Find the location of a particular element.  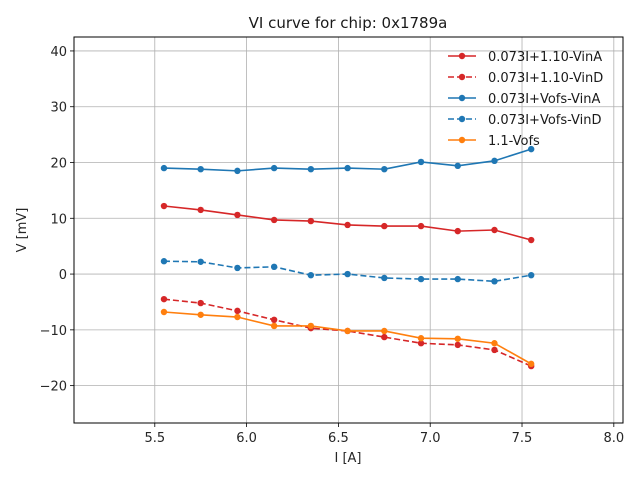

legend-item: 0.073I+Vofs-VinD is located at coordinates (525, 120).